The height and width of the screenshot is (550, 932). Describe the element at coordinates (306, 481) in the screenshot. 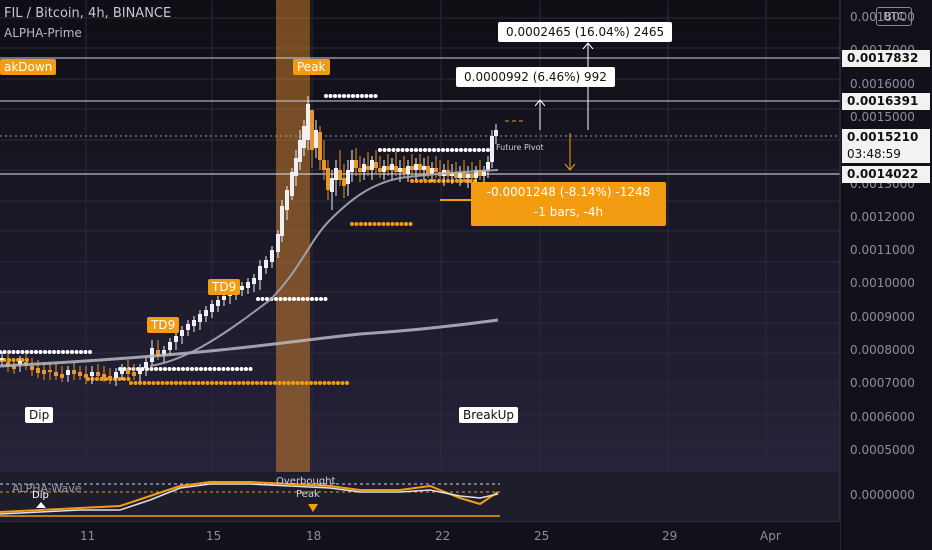

I see `oscillator-overbought-label: Overbought` at that location.